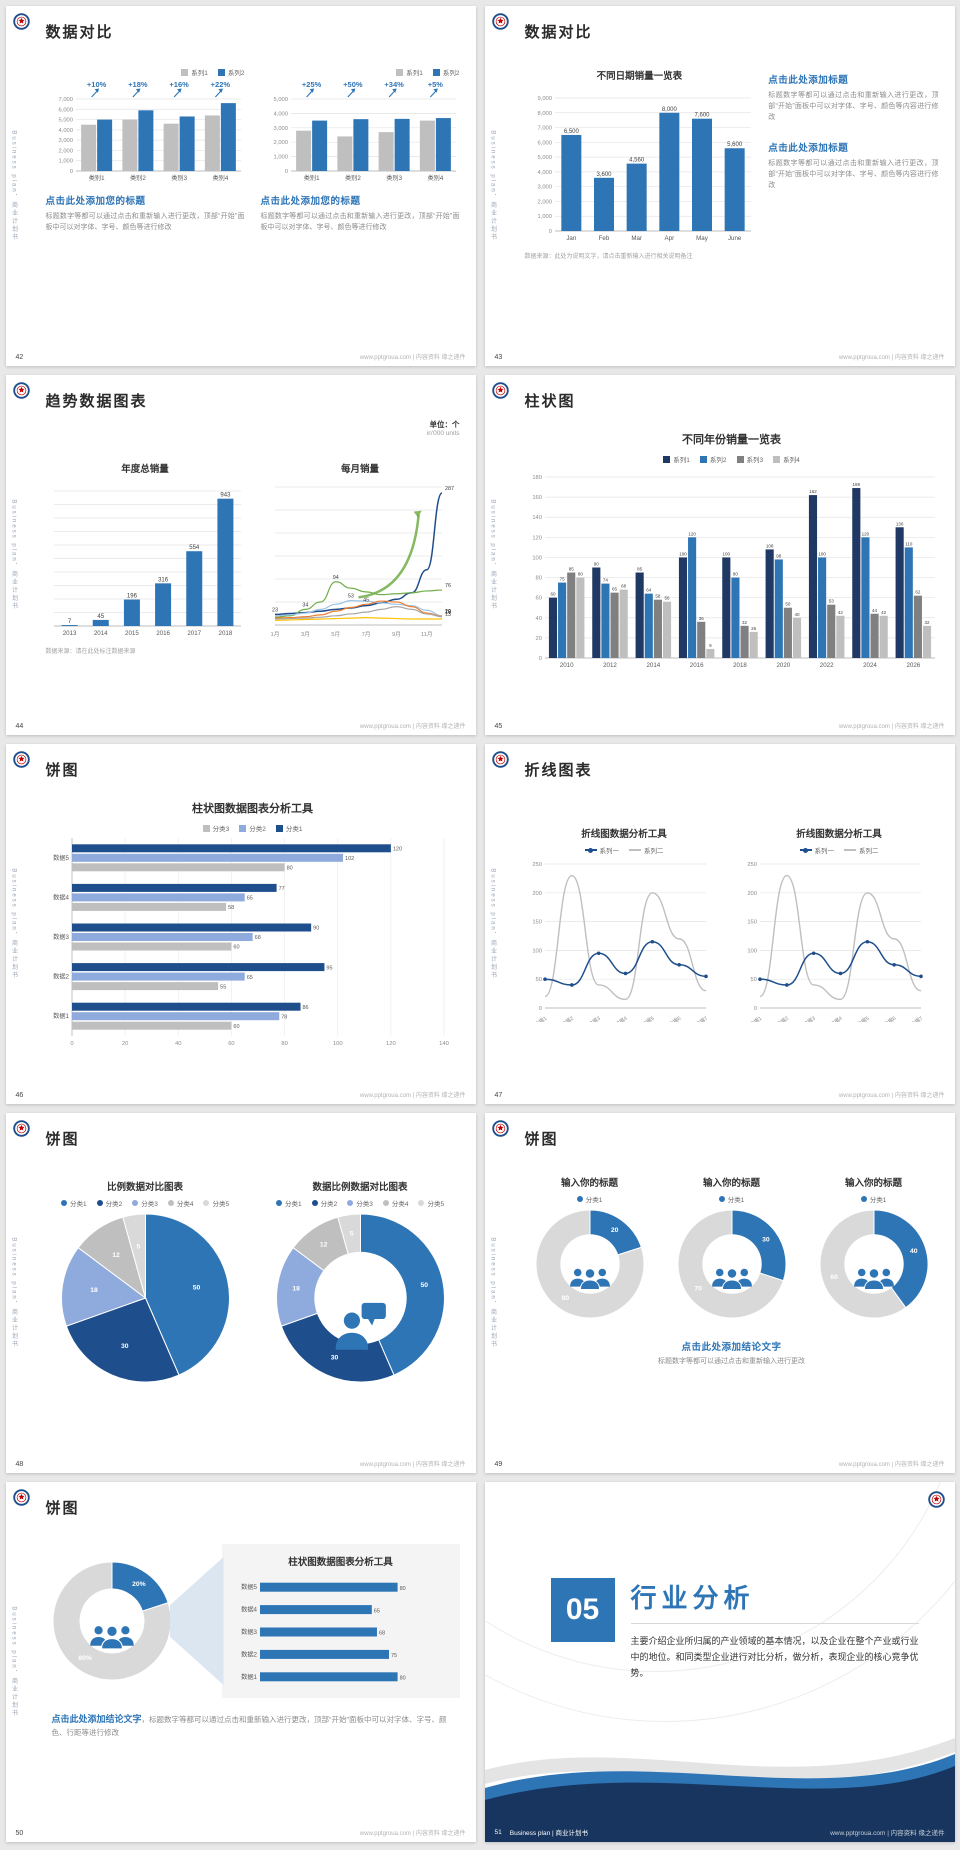 This screenshot has height=1850, width=960. I want to click on chart-title: 每月销量, so click(359, 469).